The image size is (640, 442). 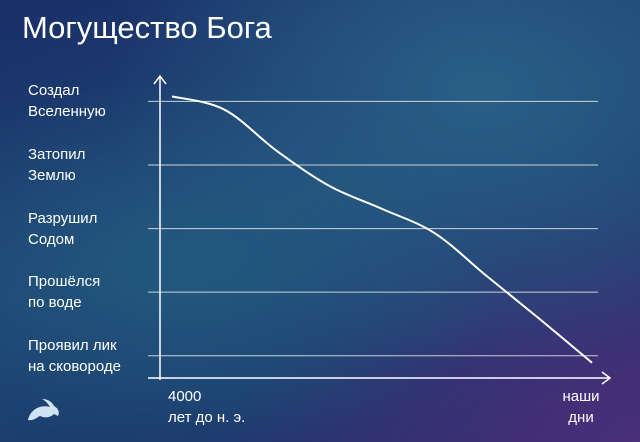 I want to click on x-tick-label: наши дни, so click(x=581, y=407).